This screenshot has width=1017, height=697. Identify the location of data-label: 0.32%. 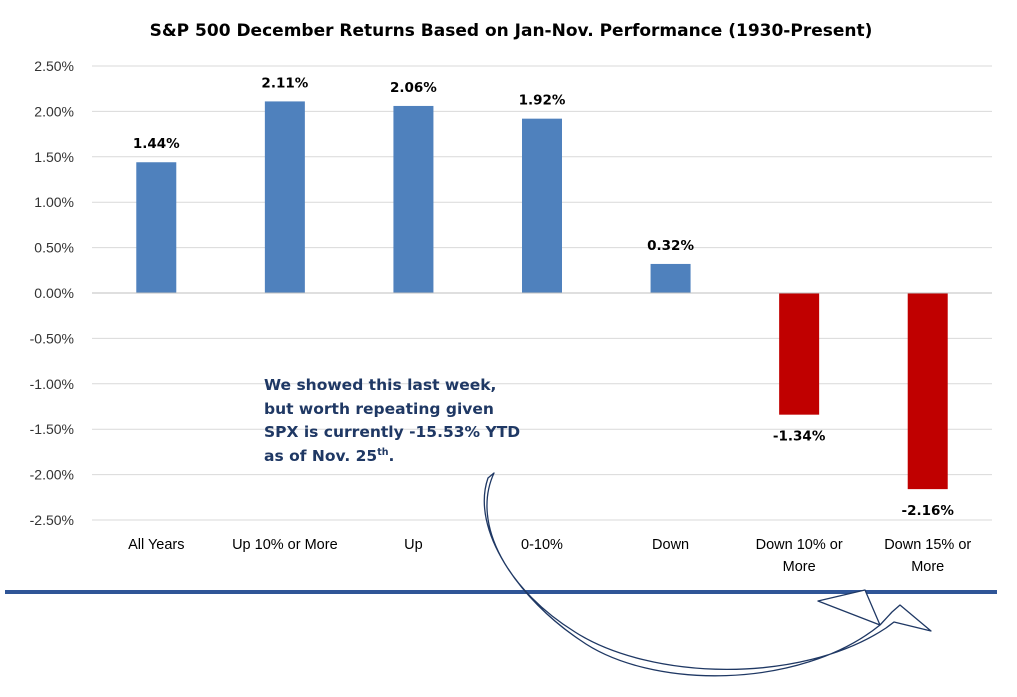
(670, 246).